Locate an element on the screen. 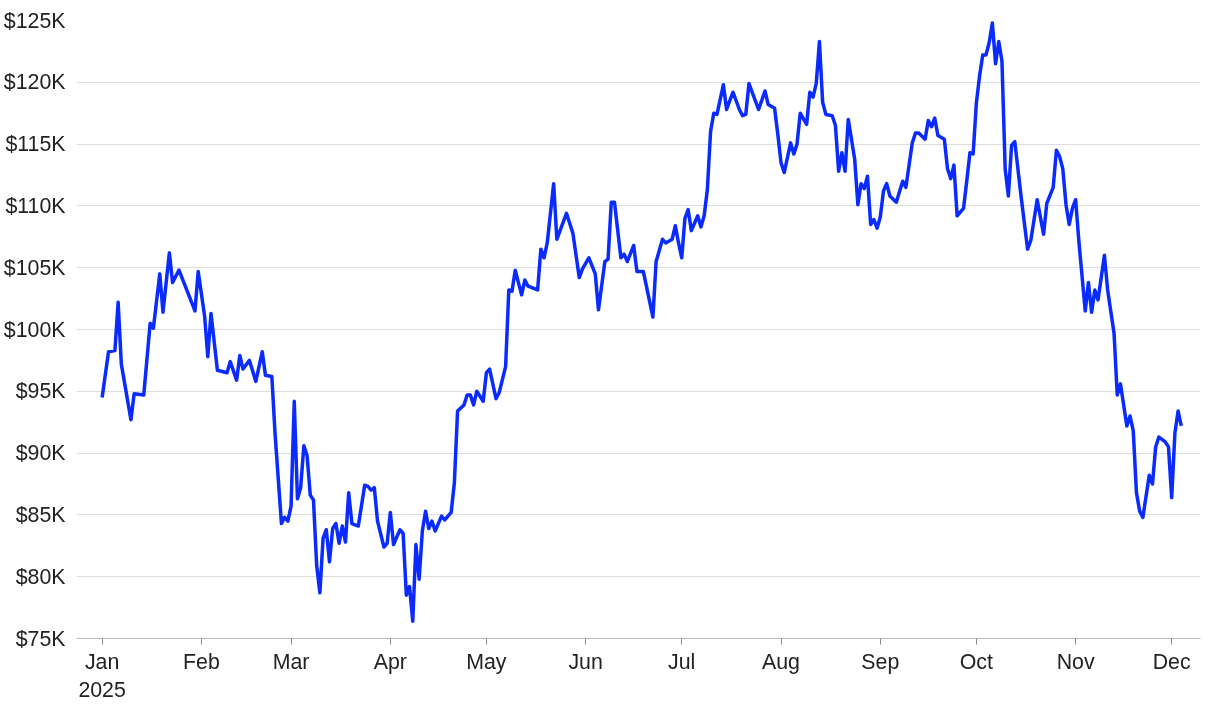  y-tick-label: $105K is located at coordinates (34, 267).